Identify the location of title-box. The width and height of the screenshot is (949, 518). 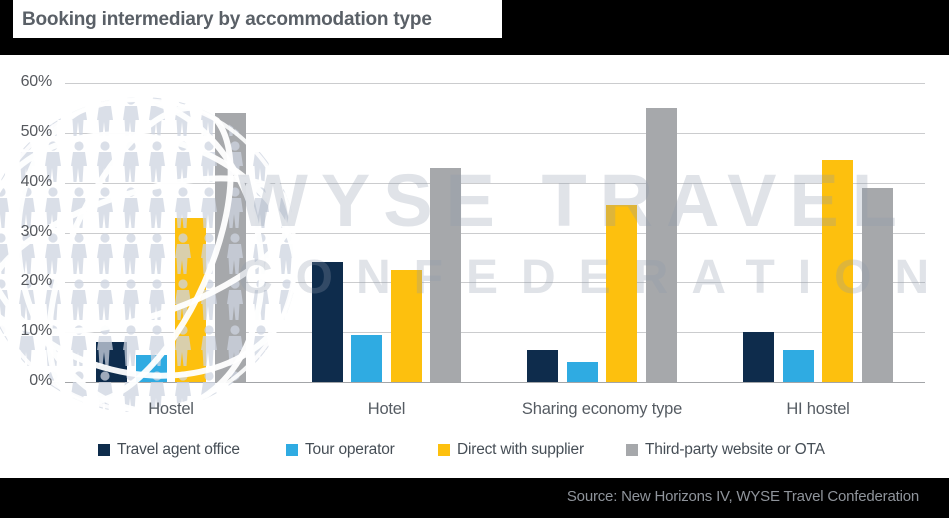
(257, 19).